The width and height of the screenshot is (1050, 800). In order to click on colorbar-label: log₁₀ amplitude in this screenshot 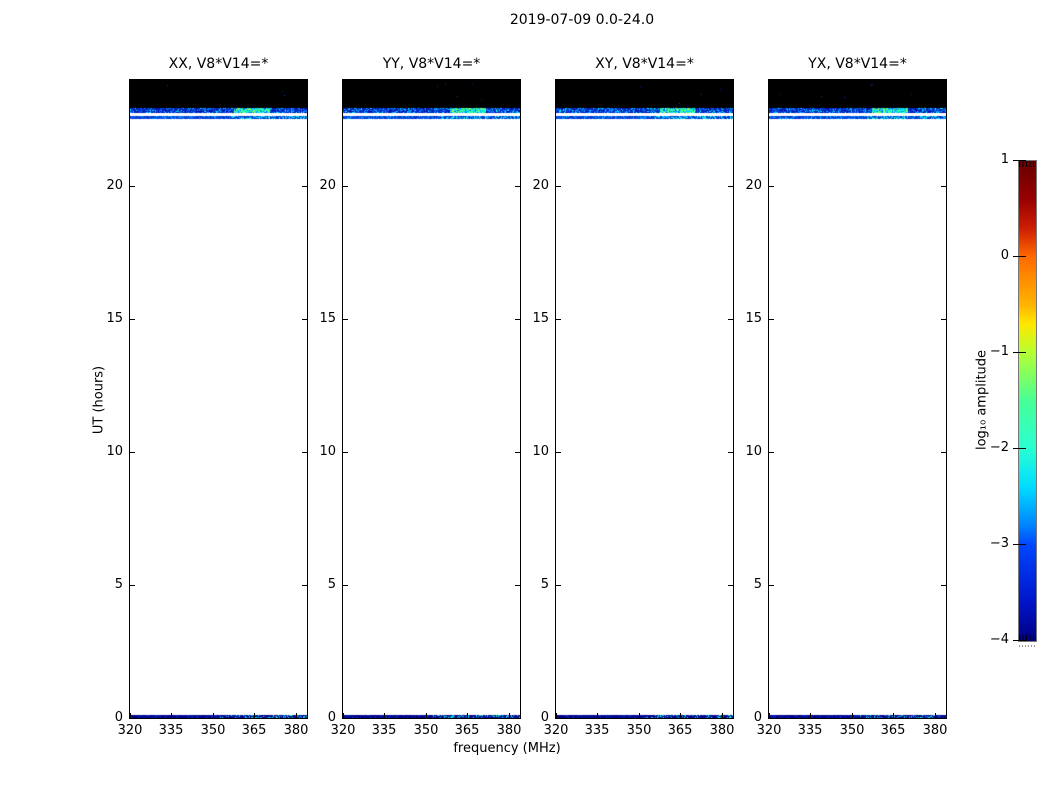, I will do `click(982, 400)`.